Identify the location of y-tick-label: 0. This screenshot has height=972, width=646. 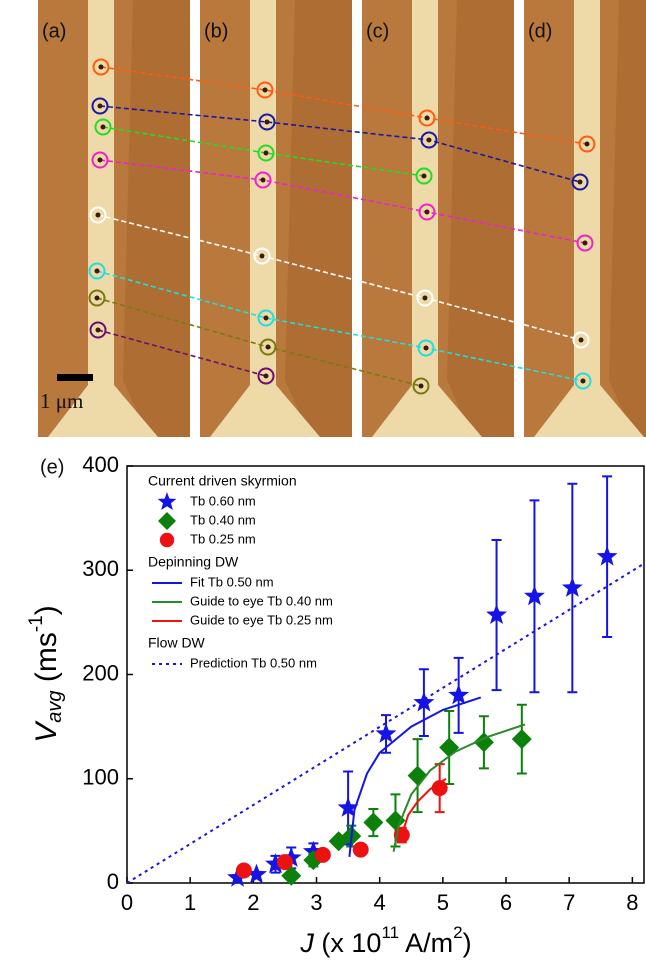
(113, 881).